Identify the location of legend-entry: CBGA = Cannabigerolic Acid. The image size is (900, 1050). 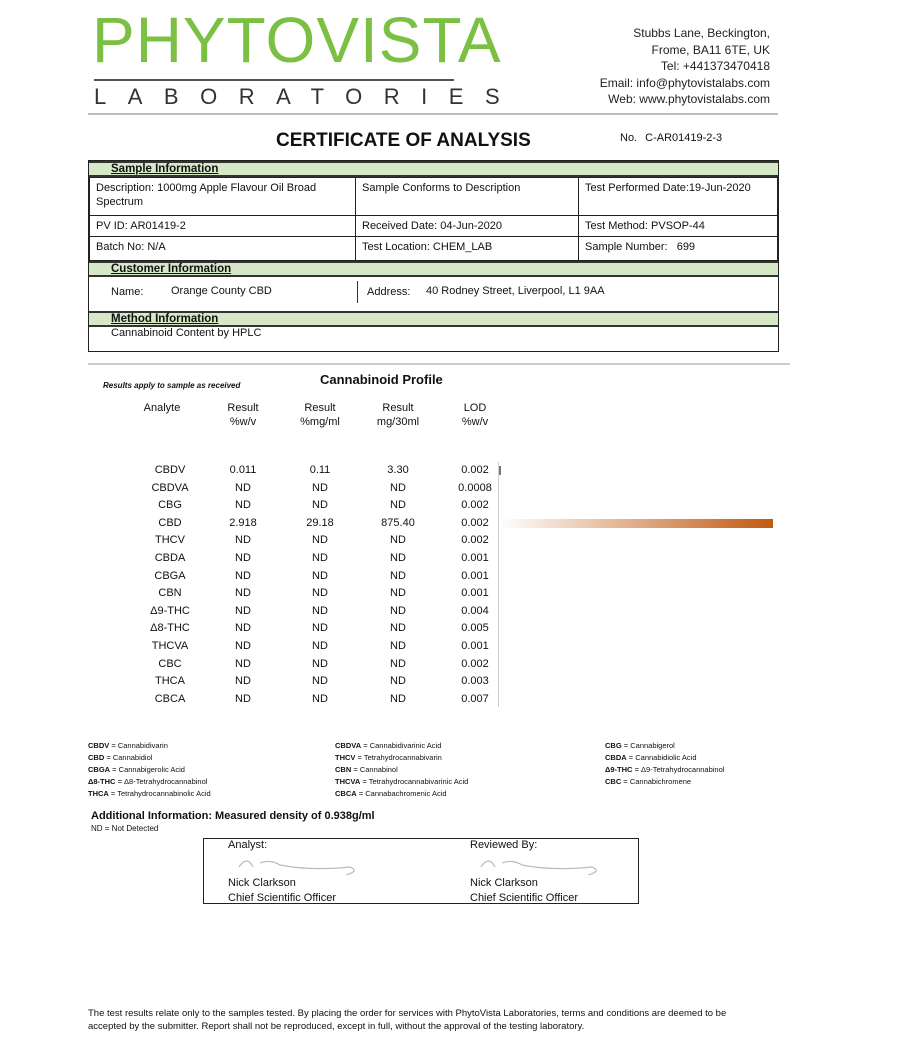
(136, 769).